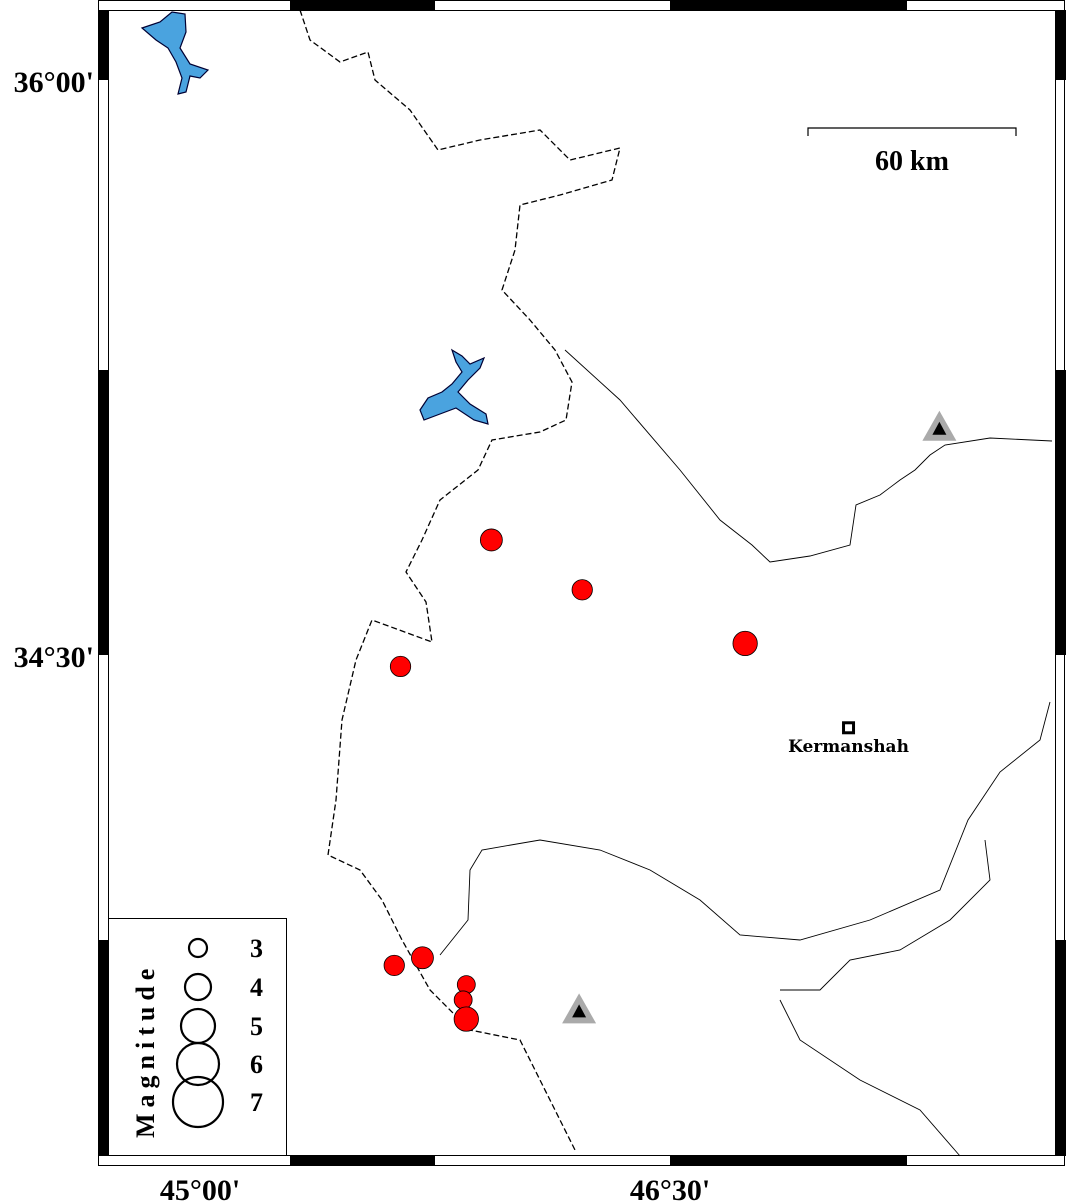  What do you see at coordinates (200, 1189) in the screenshot?
I see `lon-label-45: 45°00'` at bounding box center [200, 1189].